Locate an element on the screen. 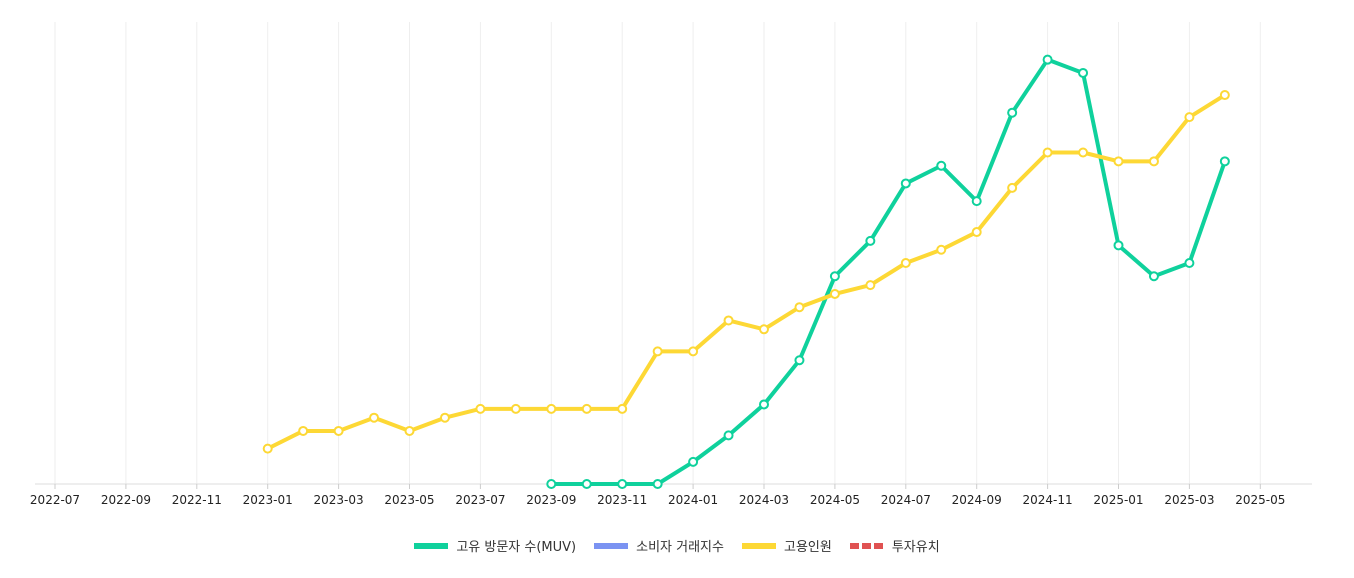 This screenshot has width=1354, height=578. x-tick-label: 2024-09 is located at coordinates (977, 500).